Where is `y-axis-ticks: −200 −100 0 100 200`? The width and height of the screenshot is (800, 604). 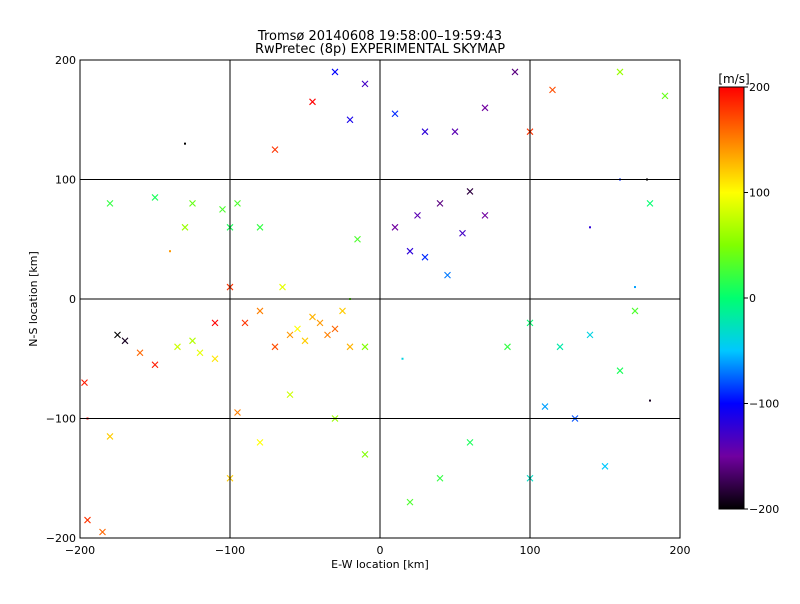
y-axis-ticks: −200 −100 0 100 200 is located at coordinates (61, 299).